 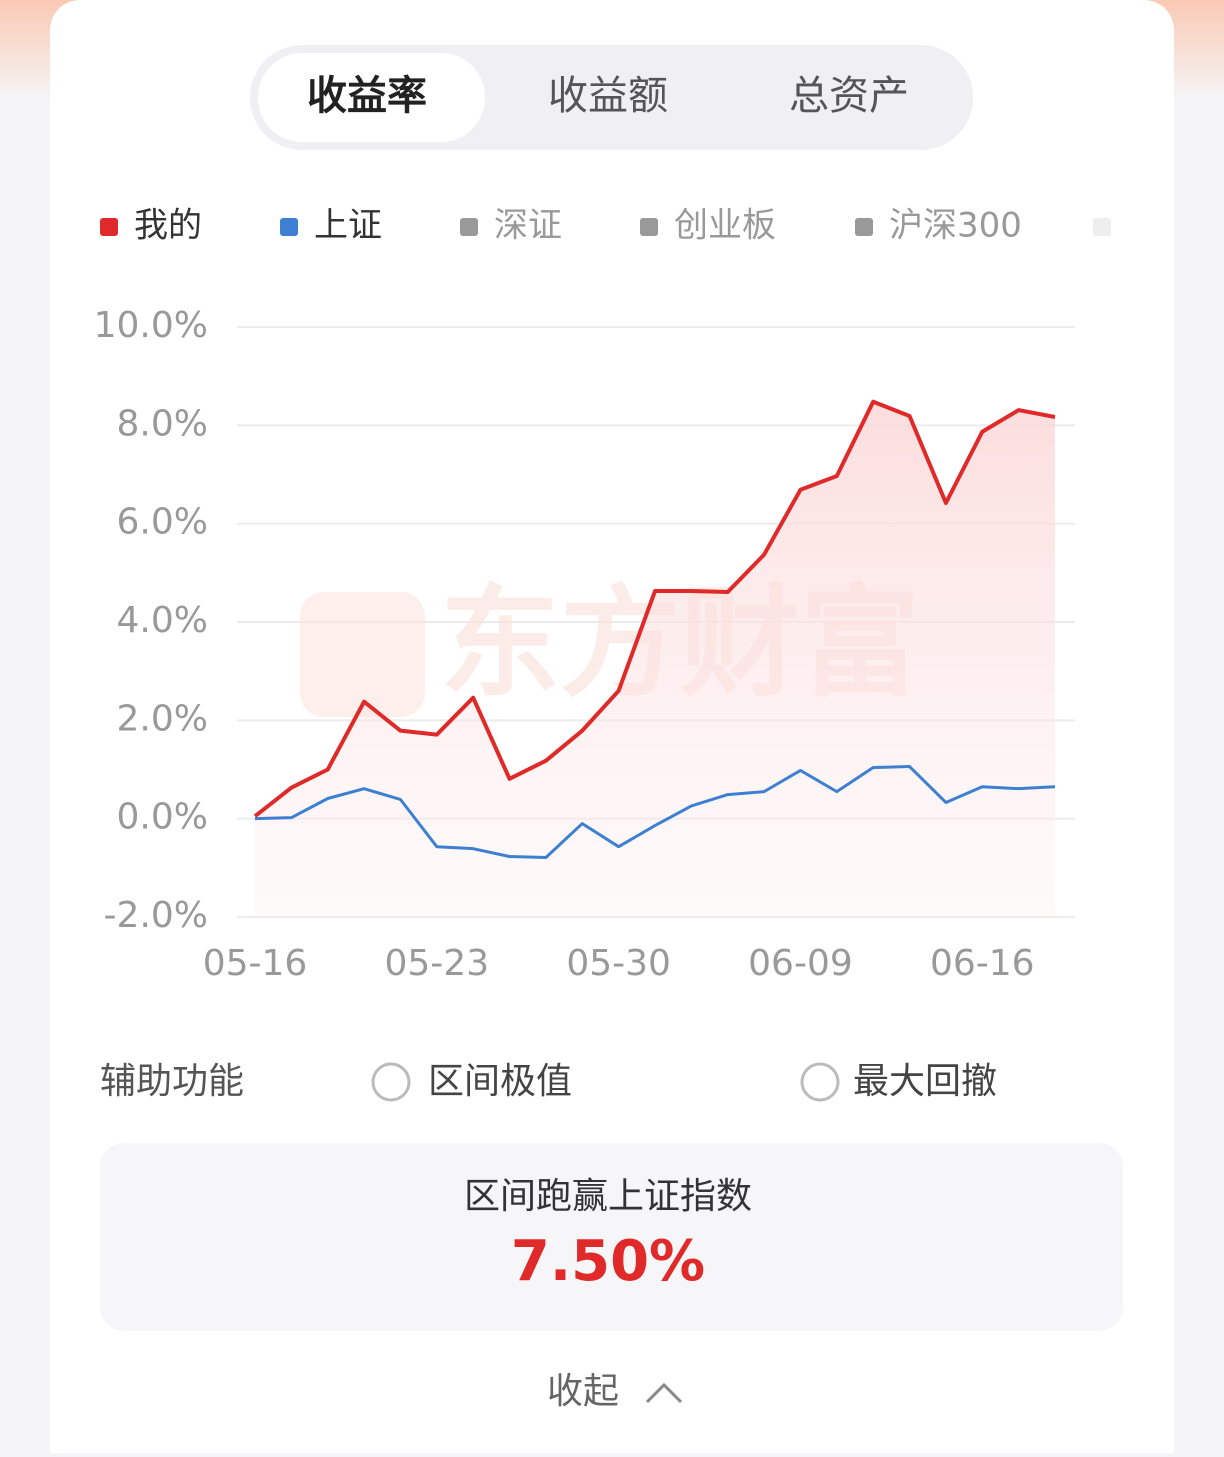 I want to click on collapse: 收起, so click(x=583, y=1391).